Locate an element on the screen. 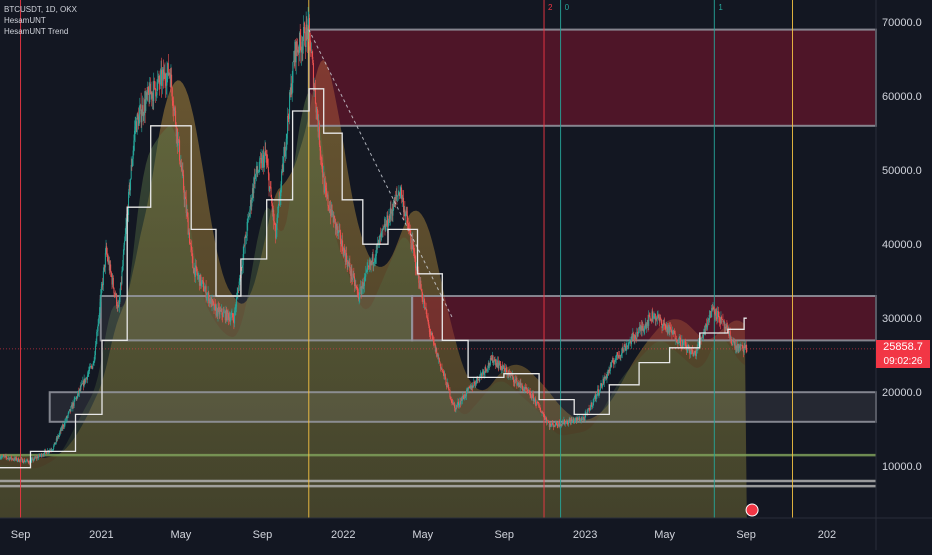 This screenshot has width=932, height=555. x-tick-label: Sep is located at coordinates (263, 535).